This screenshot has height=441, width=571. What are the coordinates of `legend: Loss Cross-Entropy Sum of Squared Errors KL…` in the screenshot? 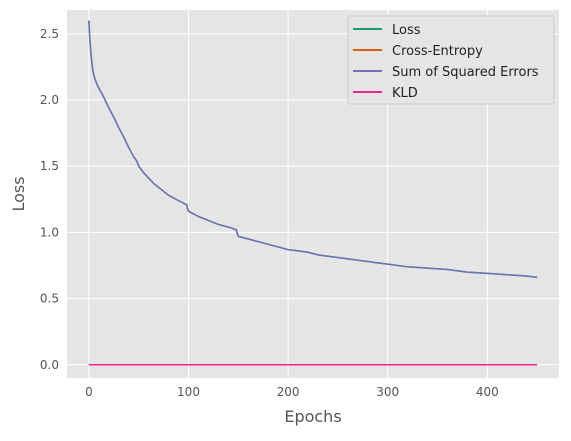 It's located at (451, 60).